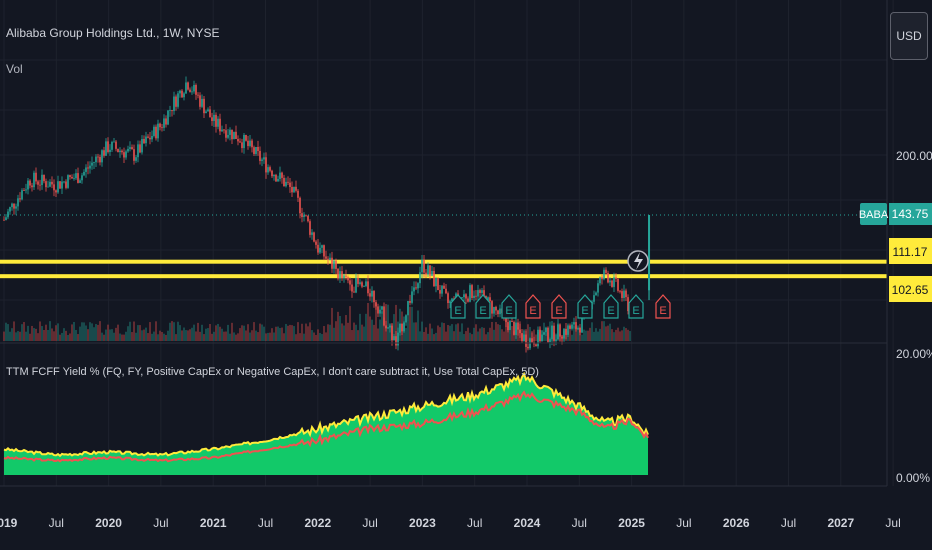  What do you see at coordinates (56, 523) in the screenshot?
I see `time-axis-label: Jul` at bounding box center [56, 523].